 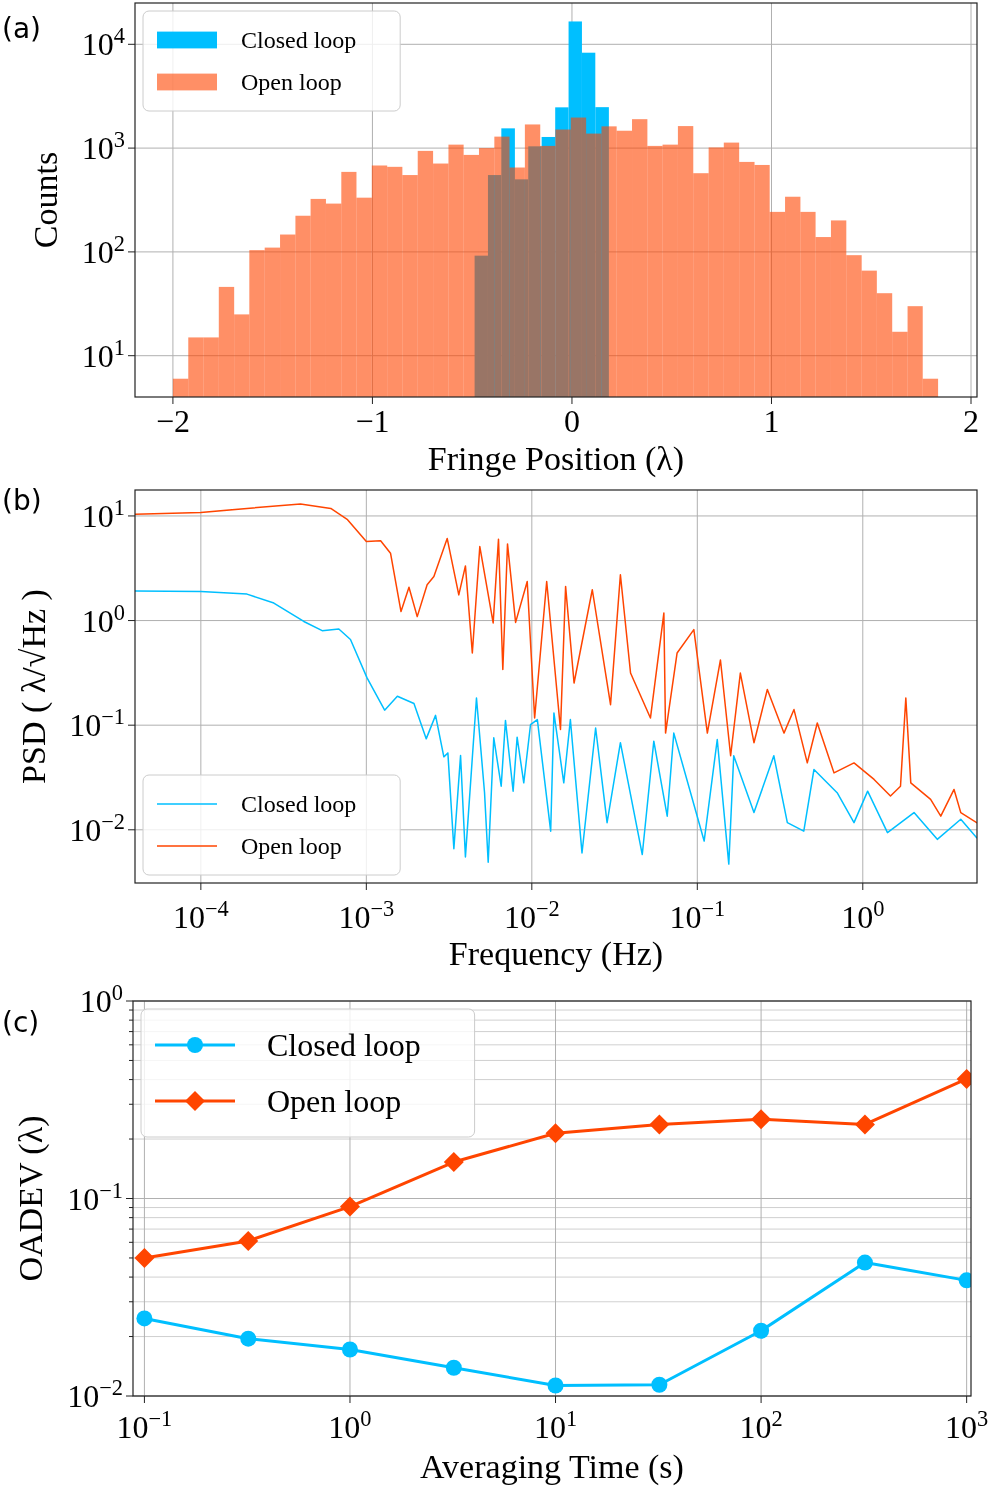 What do you see at coordinates (21, 1022) in the screenshot?
I see `text: (c)` at bounding box center [21, 1022].